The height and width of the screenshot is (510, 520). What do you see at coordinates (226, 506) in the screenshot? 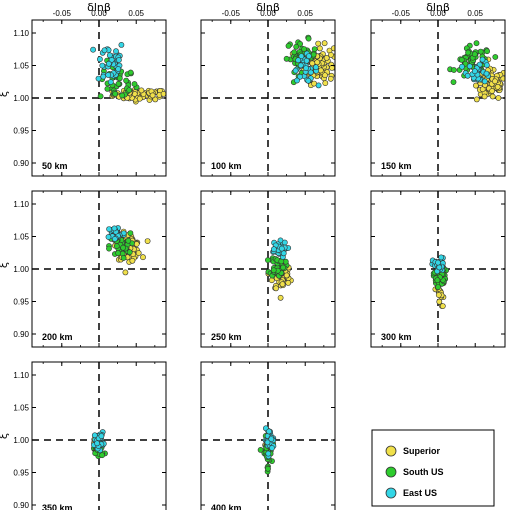
I see `depth-label: 400 km` at bounding box center [226, 506].